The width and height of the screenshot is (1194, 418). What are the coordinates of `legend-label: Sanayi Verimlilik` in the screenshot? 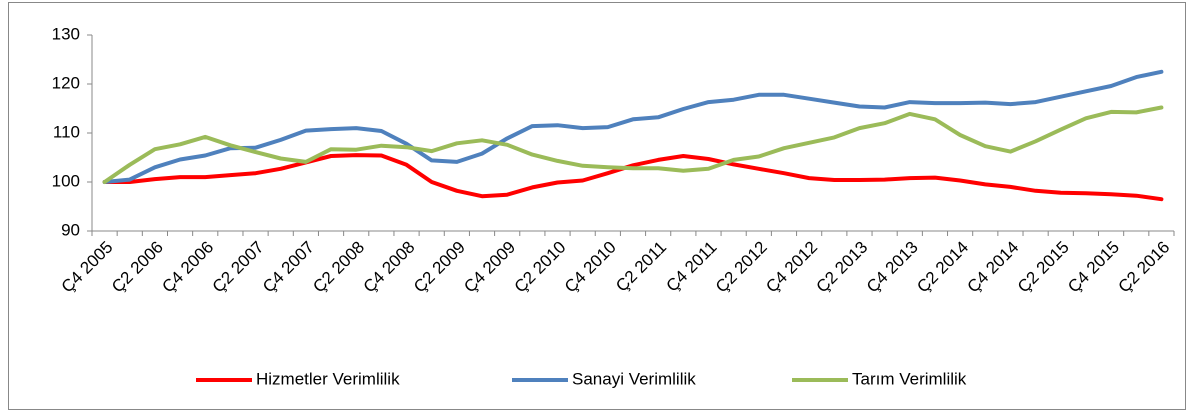 It's located at (634, 378).